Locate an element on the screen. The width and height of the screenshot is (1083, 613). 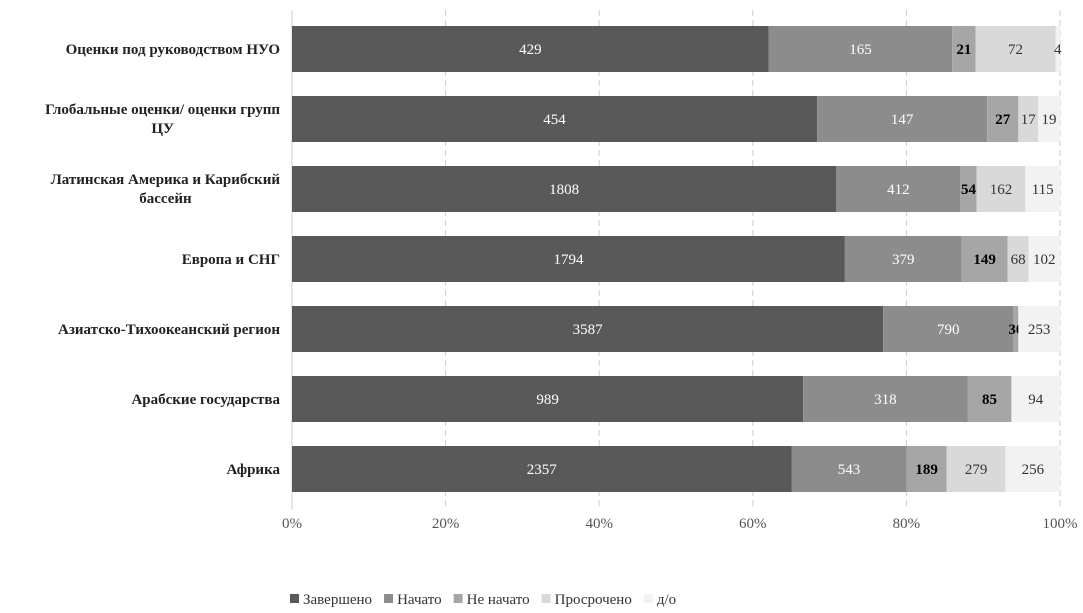
data-label: 379 is located at coordinates (903, 260).